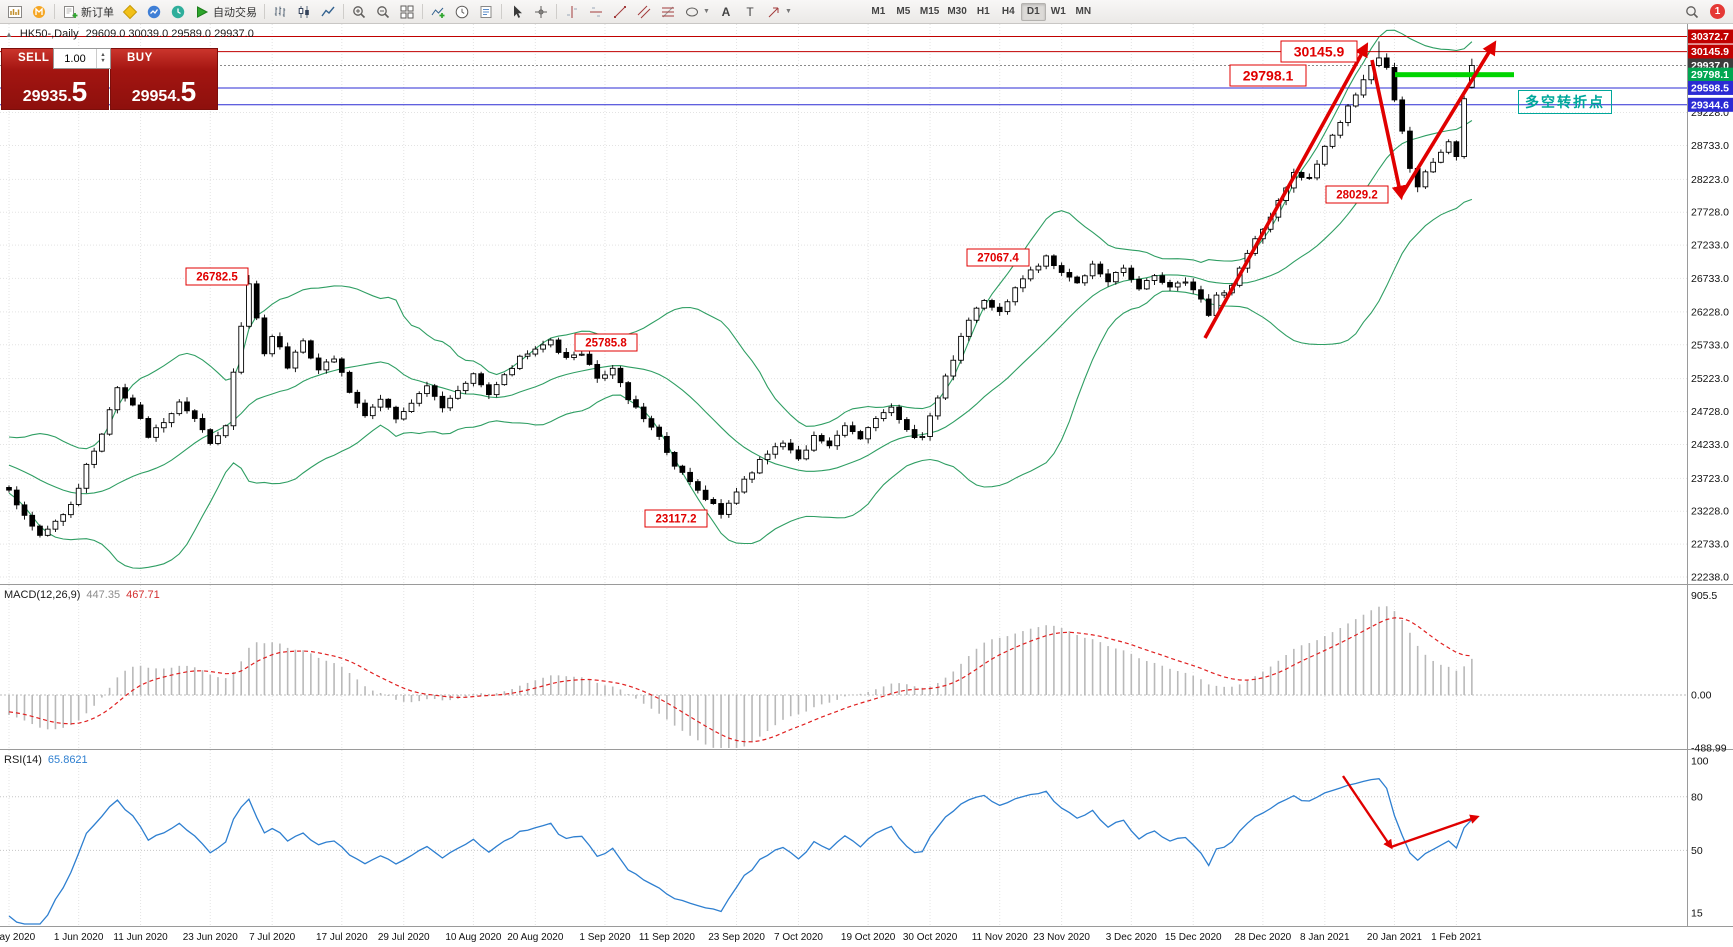 Image resolution: width=1733 pixels, height=947 pixels. Describe the element at coordinates (130, 12) in the screenshot. I see `metaeditor-button` at that location.